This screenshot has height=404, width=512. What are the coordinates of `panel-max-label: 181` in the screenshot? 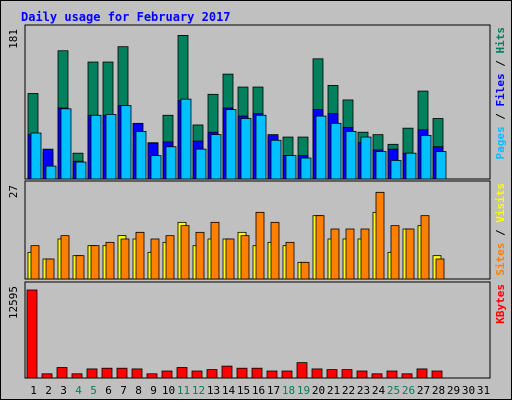 It's located at (13, 39).